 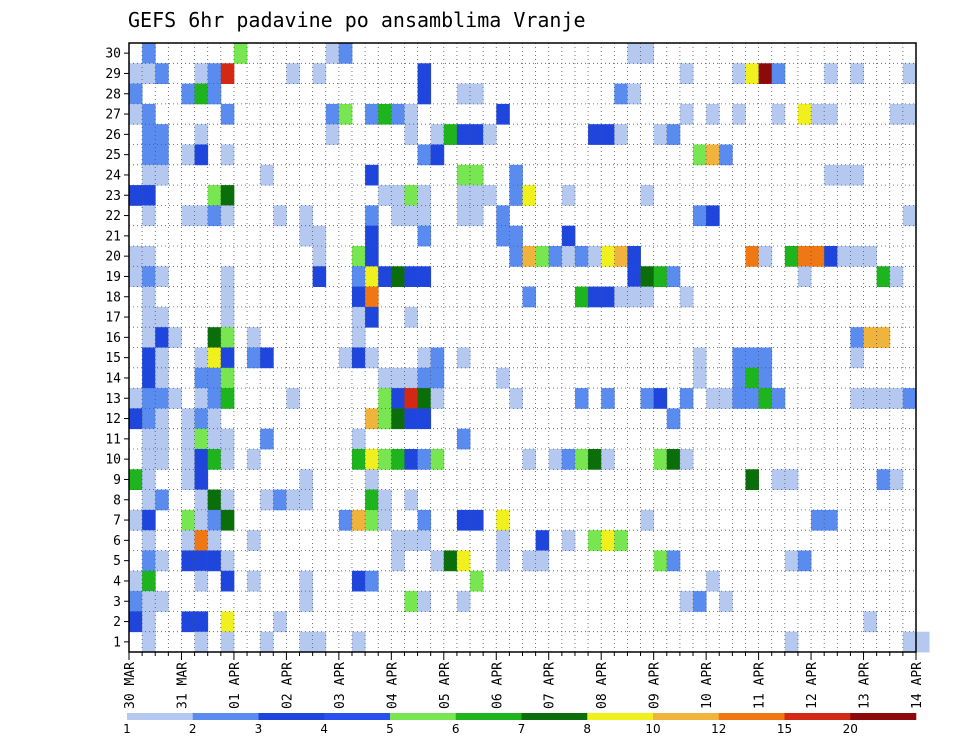 I want to click on x-tick-label: 12 APR, so click(x=812, y=685).